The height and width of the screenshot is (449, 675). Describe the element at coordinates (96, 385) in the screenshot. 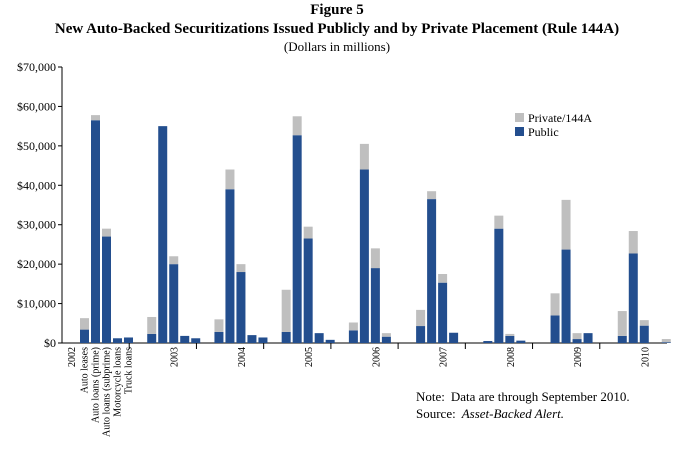

I see `category-label: Auto loans (prime)` at that location.